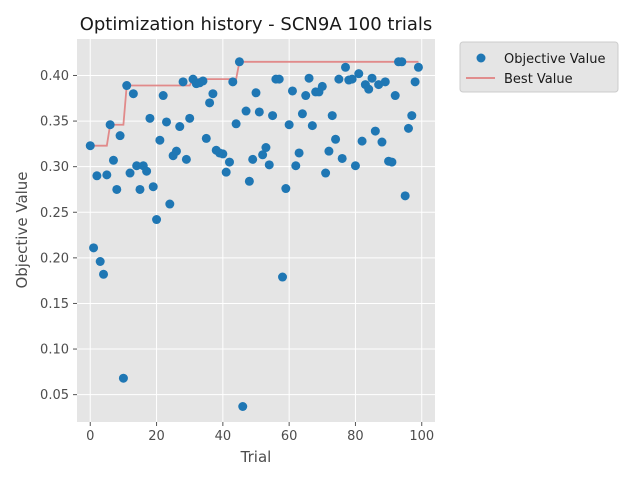  What do you see at coordinates (54, 122) in the screenshot?
I see `y-tick-label: 0.35` at bounding box center [54, 122].